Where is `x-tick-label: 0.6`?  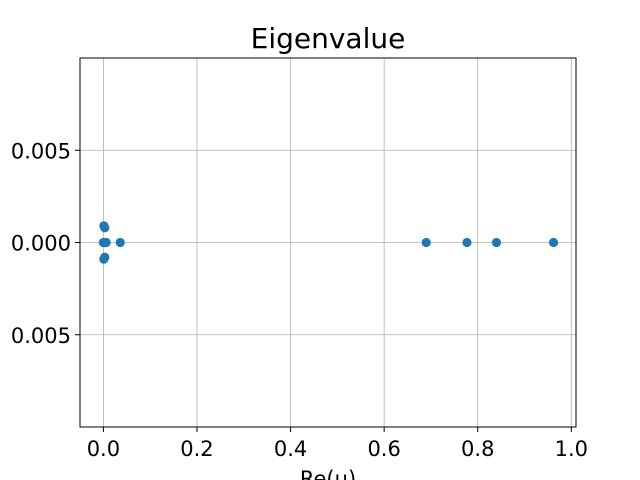 x-tick-label: 0.6 is located at coordinates (383, 449).